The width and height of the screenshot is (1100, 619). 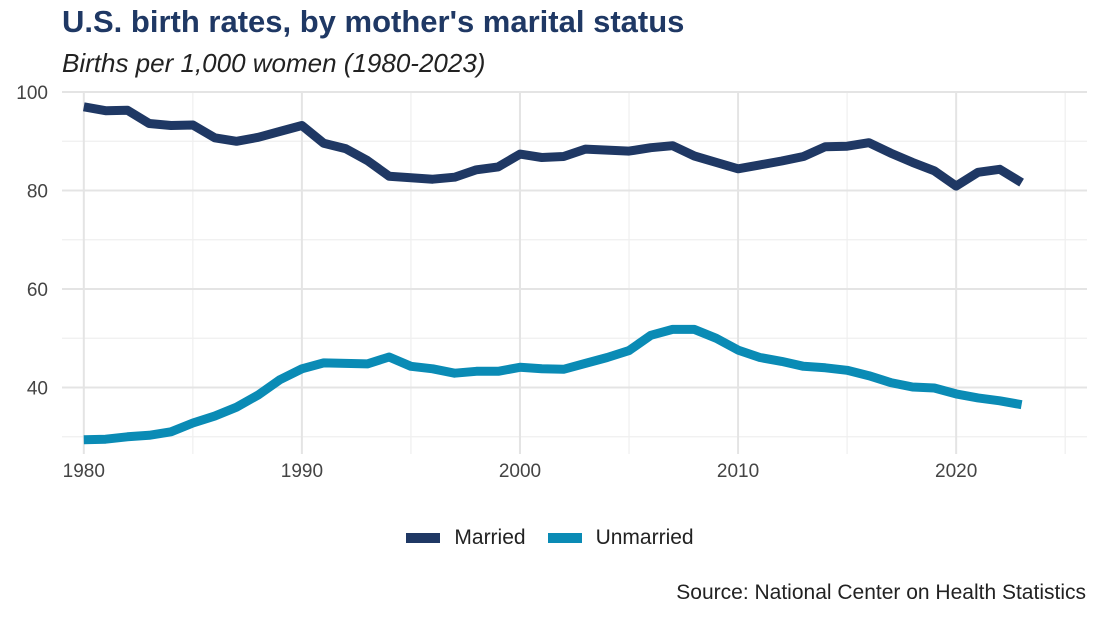 I want to click on x-tick-label: 2010, so click(x=738, y=471).